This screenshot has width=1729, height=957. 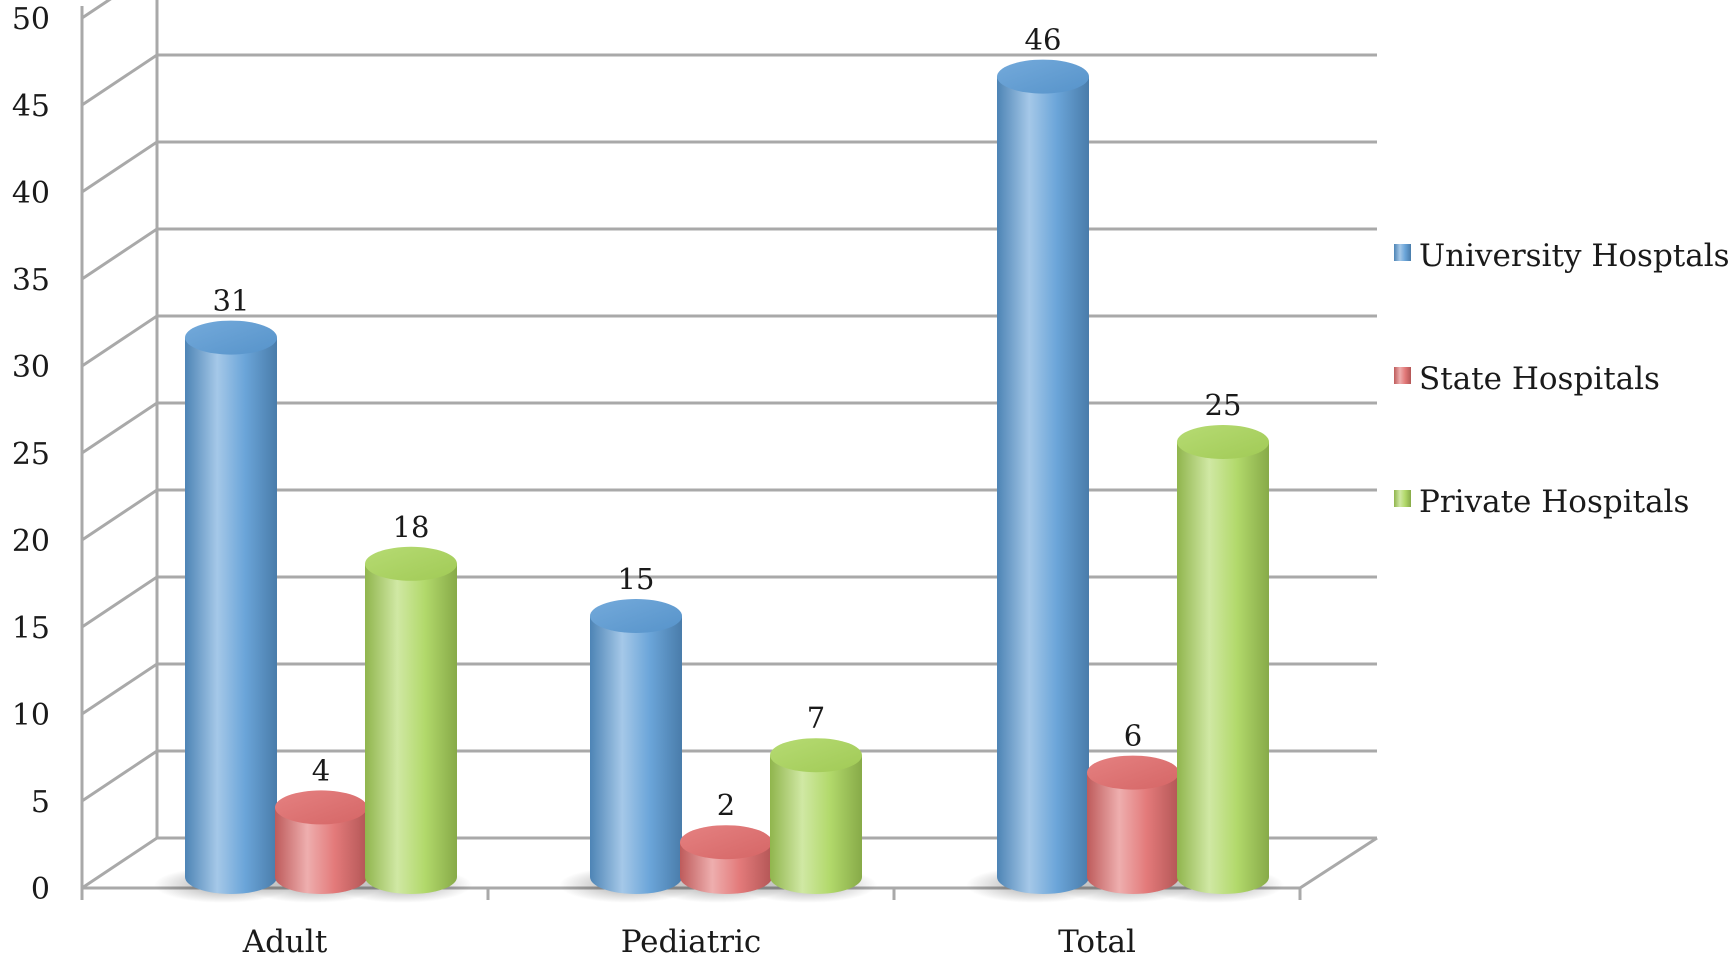 I want to click on y-tick-label: 10, so click(x=31, y=715).